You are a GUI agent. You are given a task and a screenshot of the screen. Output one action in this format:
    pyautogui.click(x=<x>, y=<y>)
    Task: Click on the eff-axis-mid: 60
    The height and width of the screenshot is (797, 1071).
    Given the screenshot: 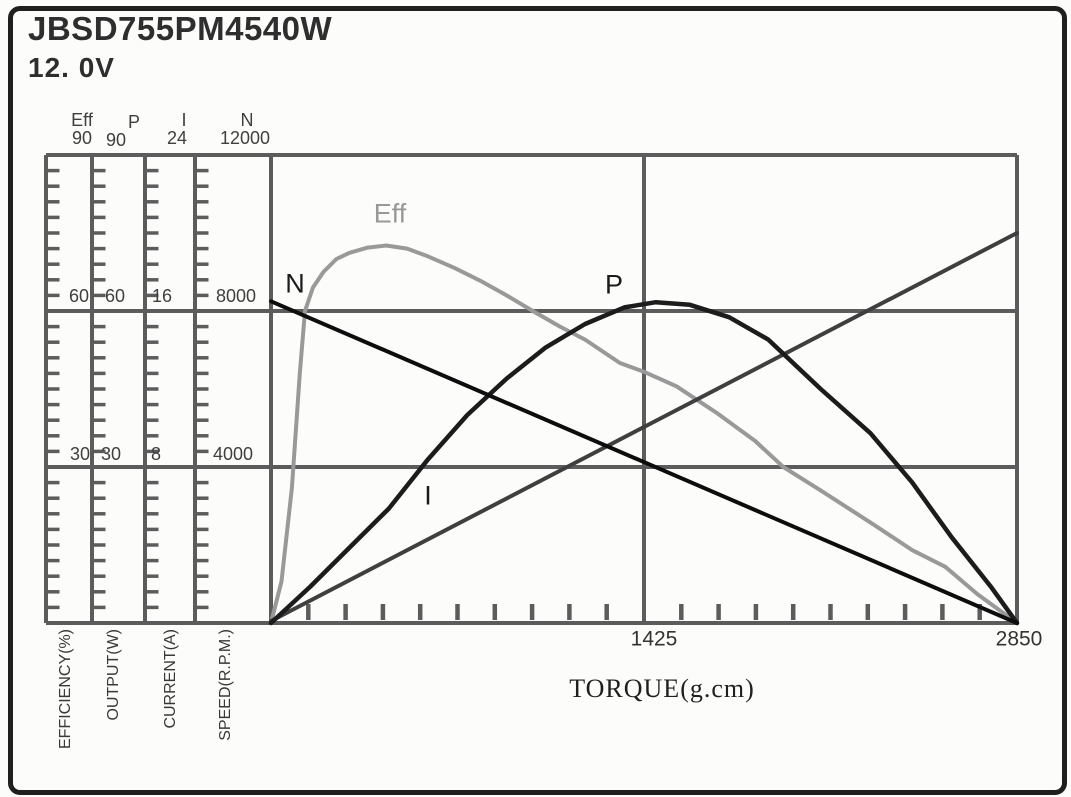 What is the action you would take?
    pyautogui.click(x=79, y=296)
    